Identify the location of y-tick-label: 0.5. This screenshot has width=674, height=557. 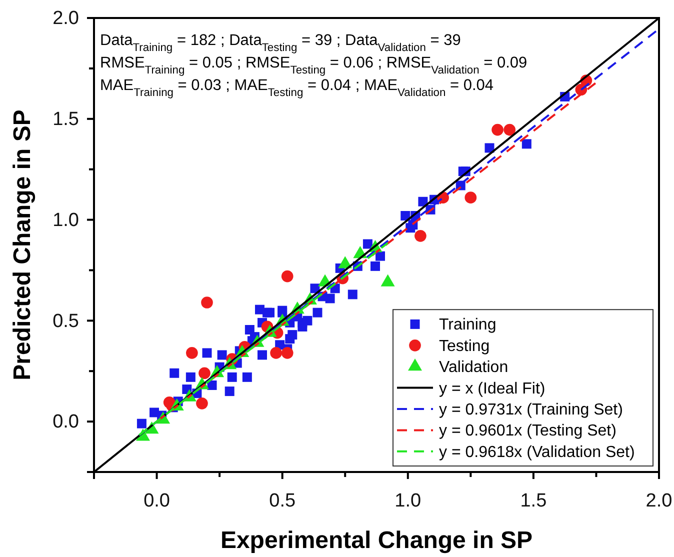
(65, 321).